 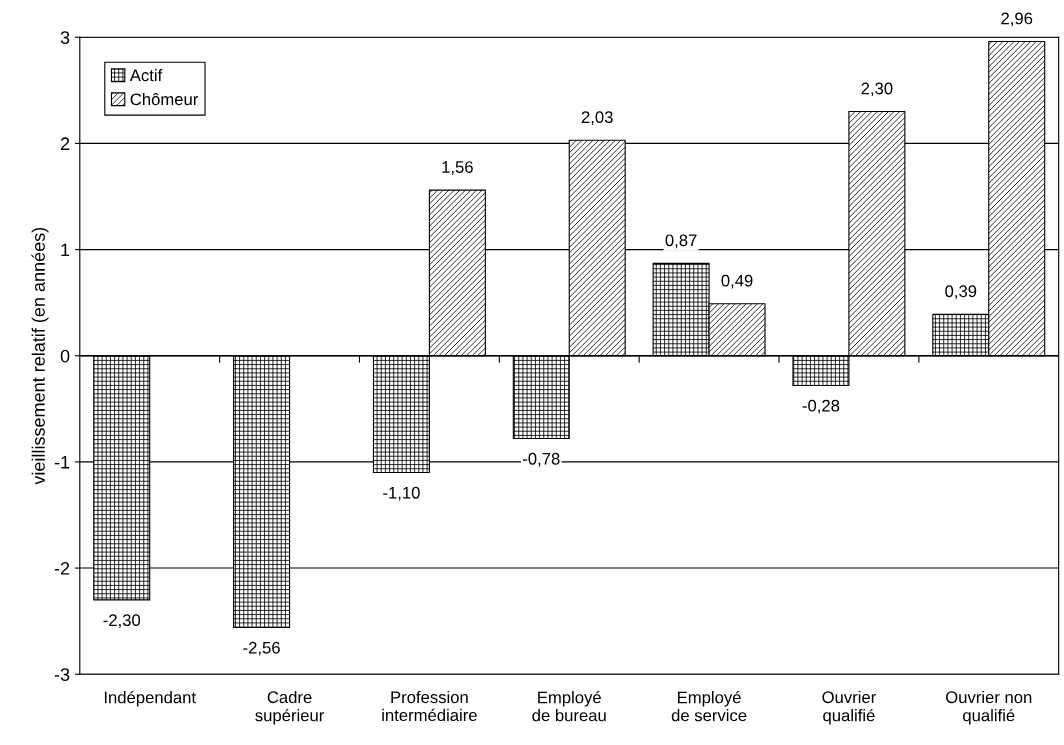 I want to click on y-axis-title: vieillissement relatif (en années), so click(x=40, y=356).